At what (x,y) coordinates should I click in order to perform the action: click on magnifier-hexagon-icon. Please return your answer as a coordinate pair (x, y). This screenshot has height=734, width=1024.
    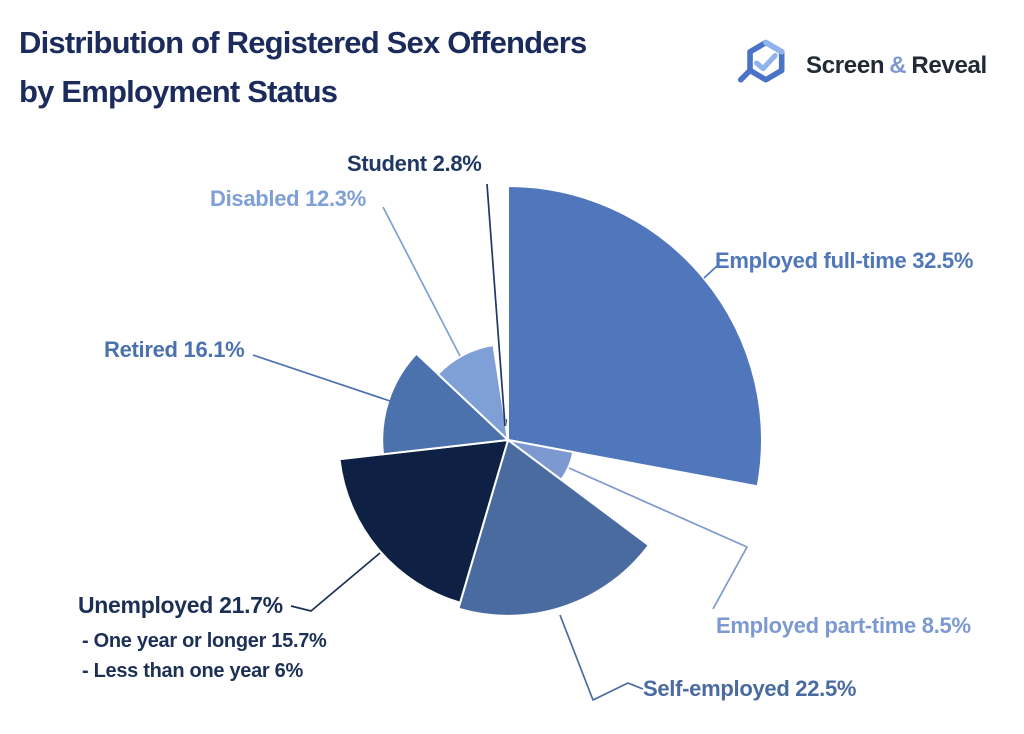
    Looking at the image, I should click on (761, 61).